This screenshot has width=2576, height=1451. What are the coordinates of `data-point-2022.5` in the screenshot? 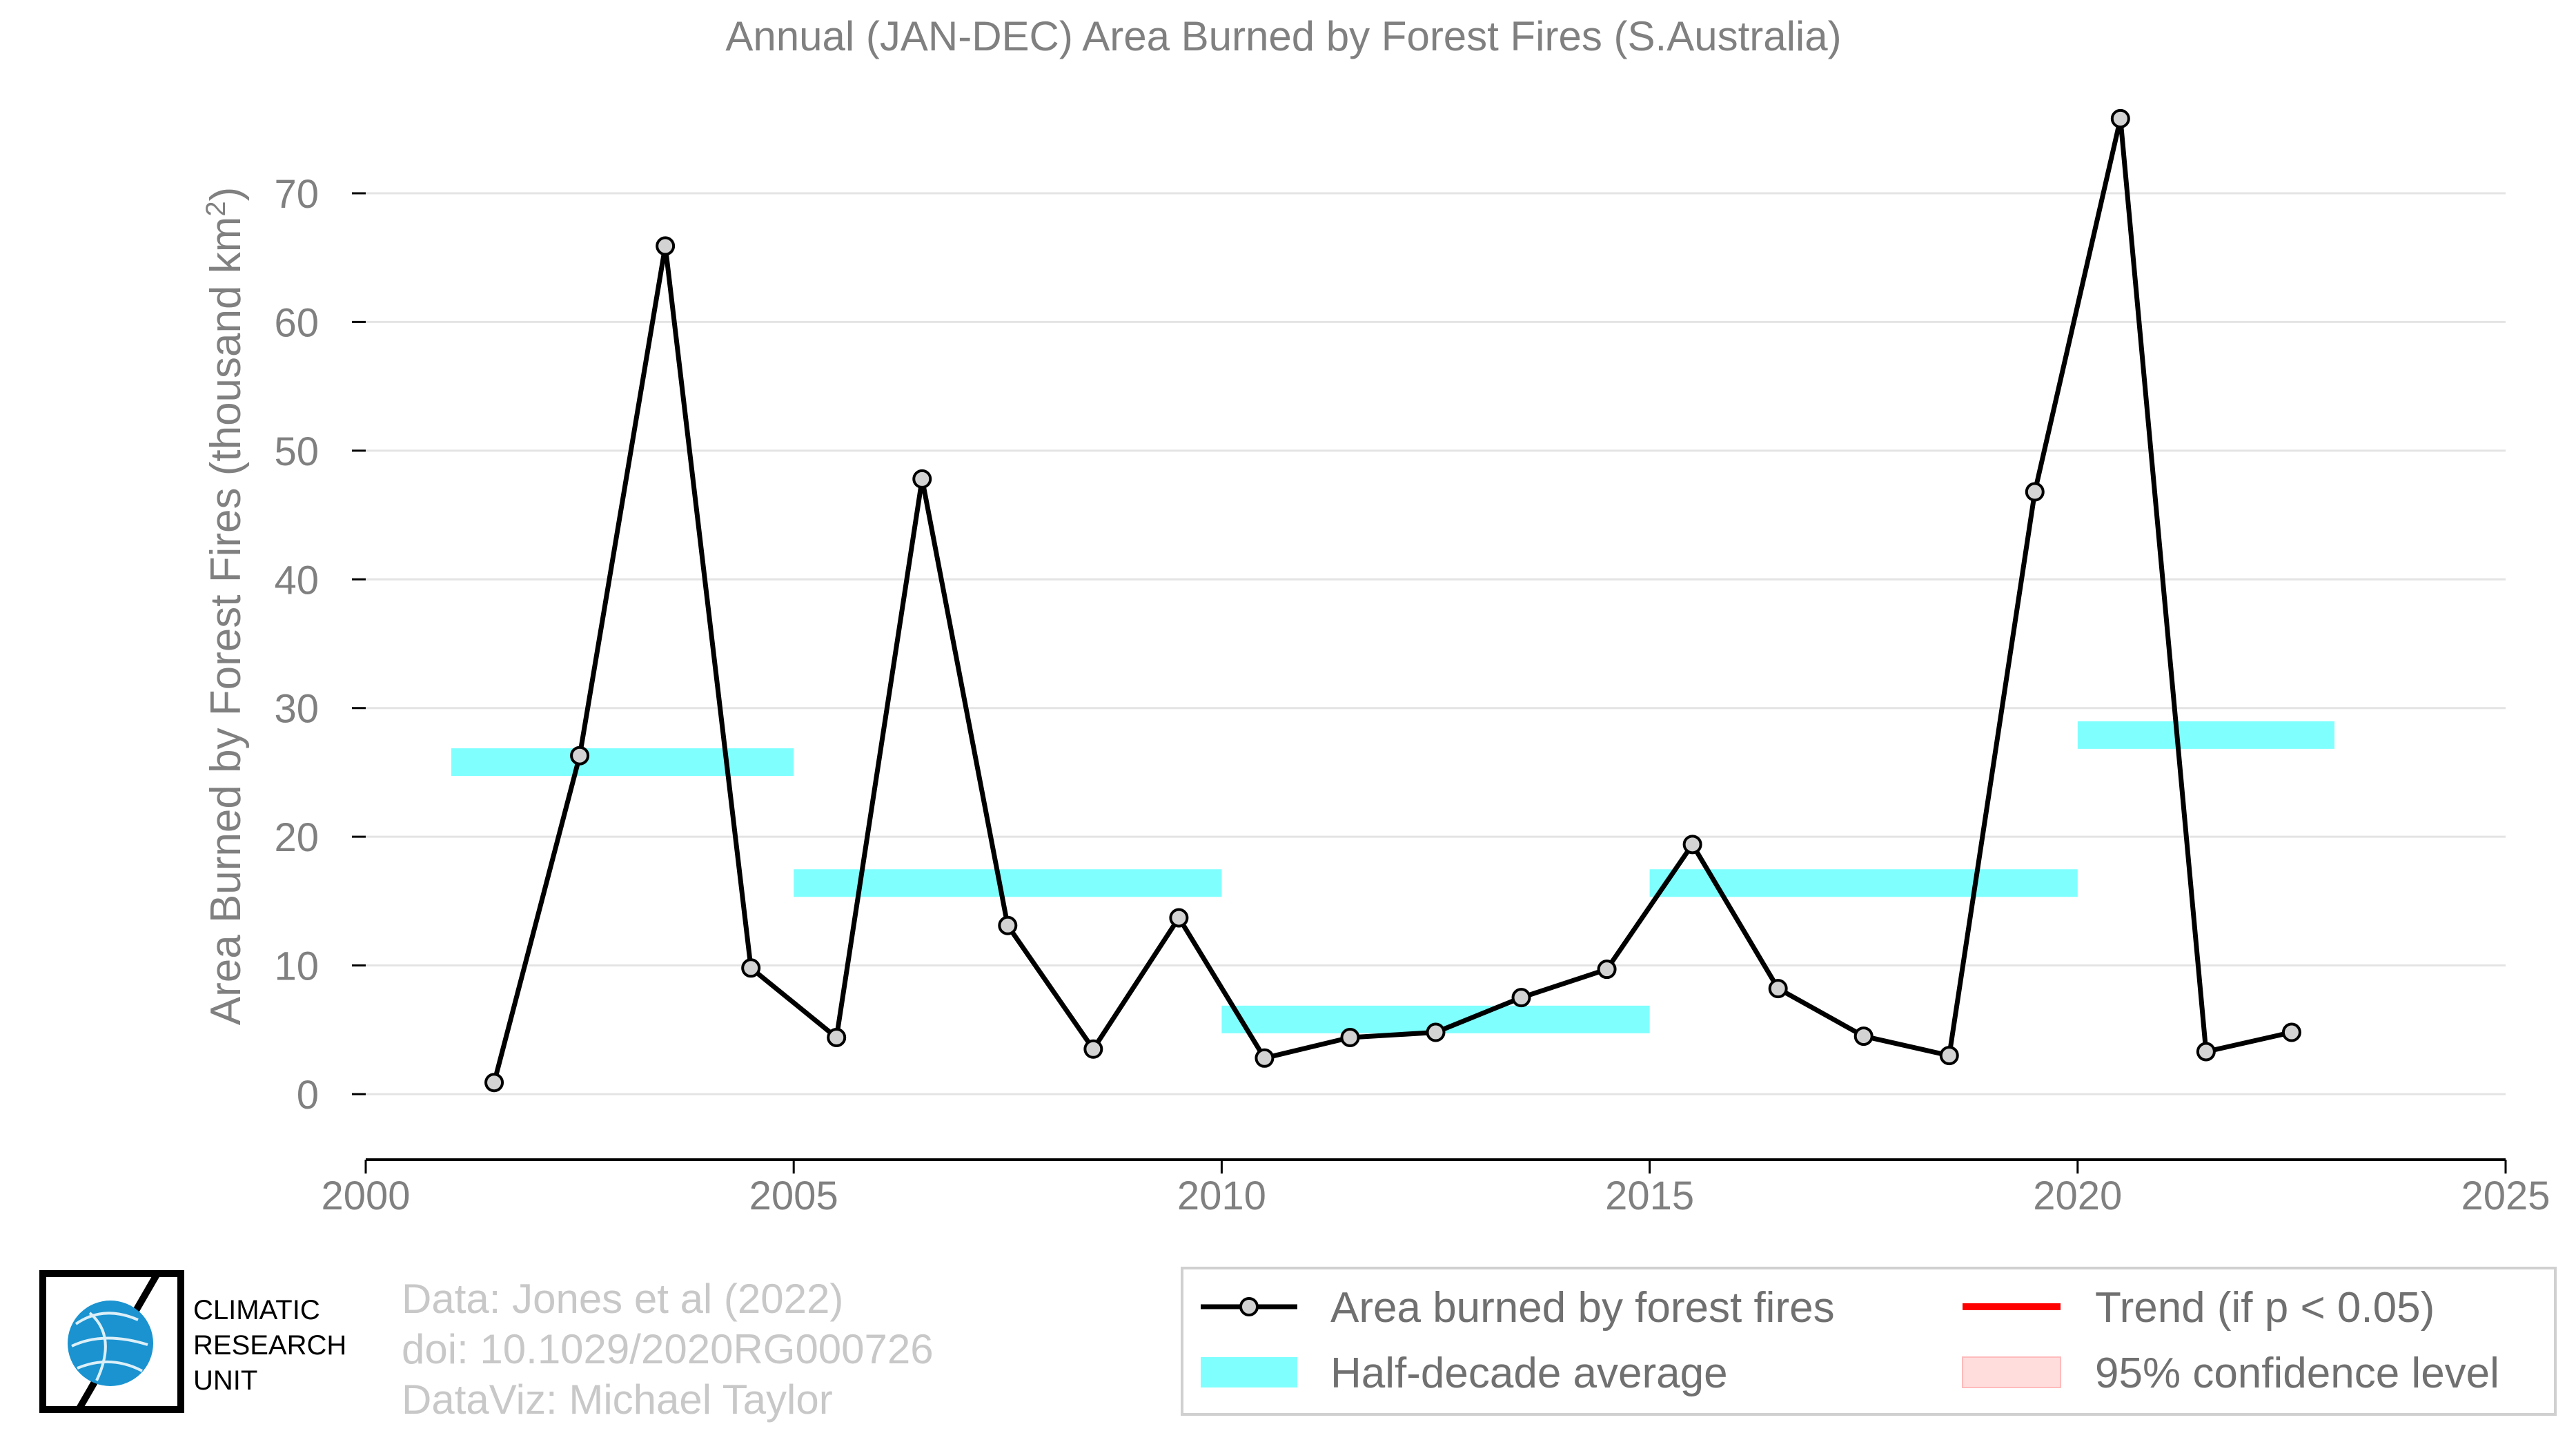 It's located at (2291, 1032).